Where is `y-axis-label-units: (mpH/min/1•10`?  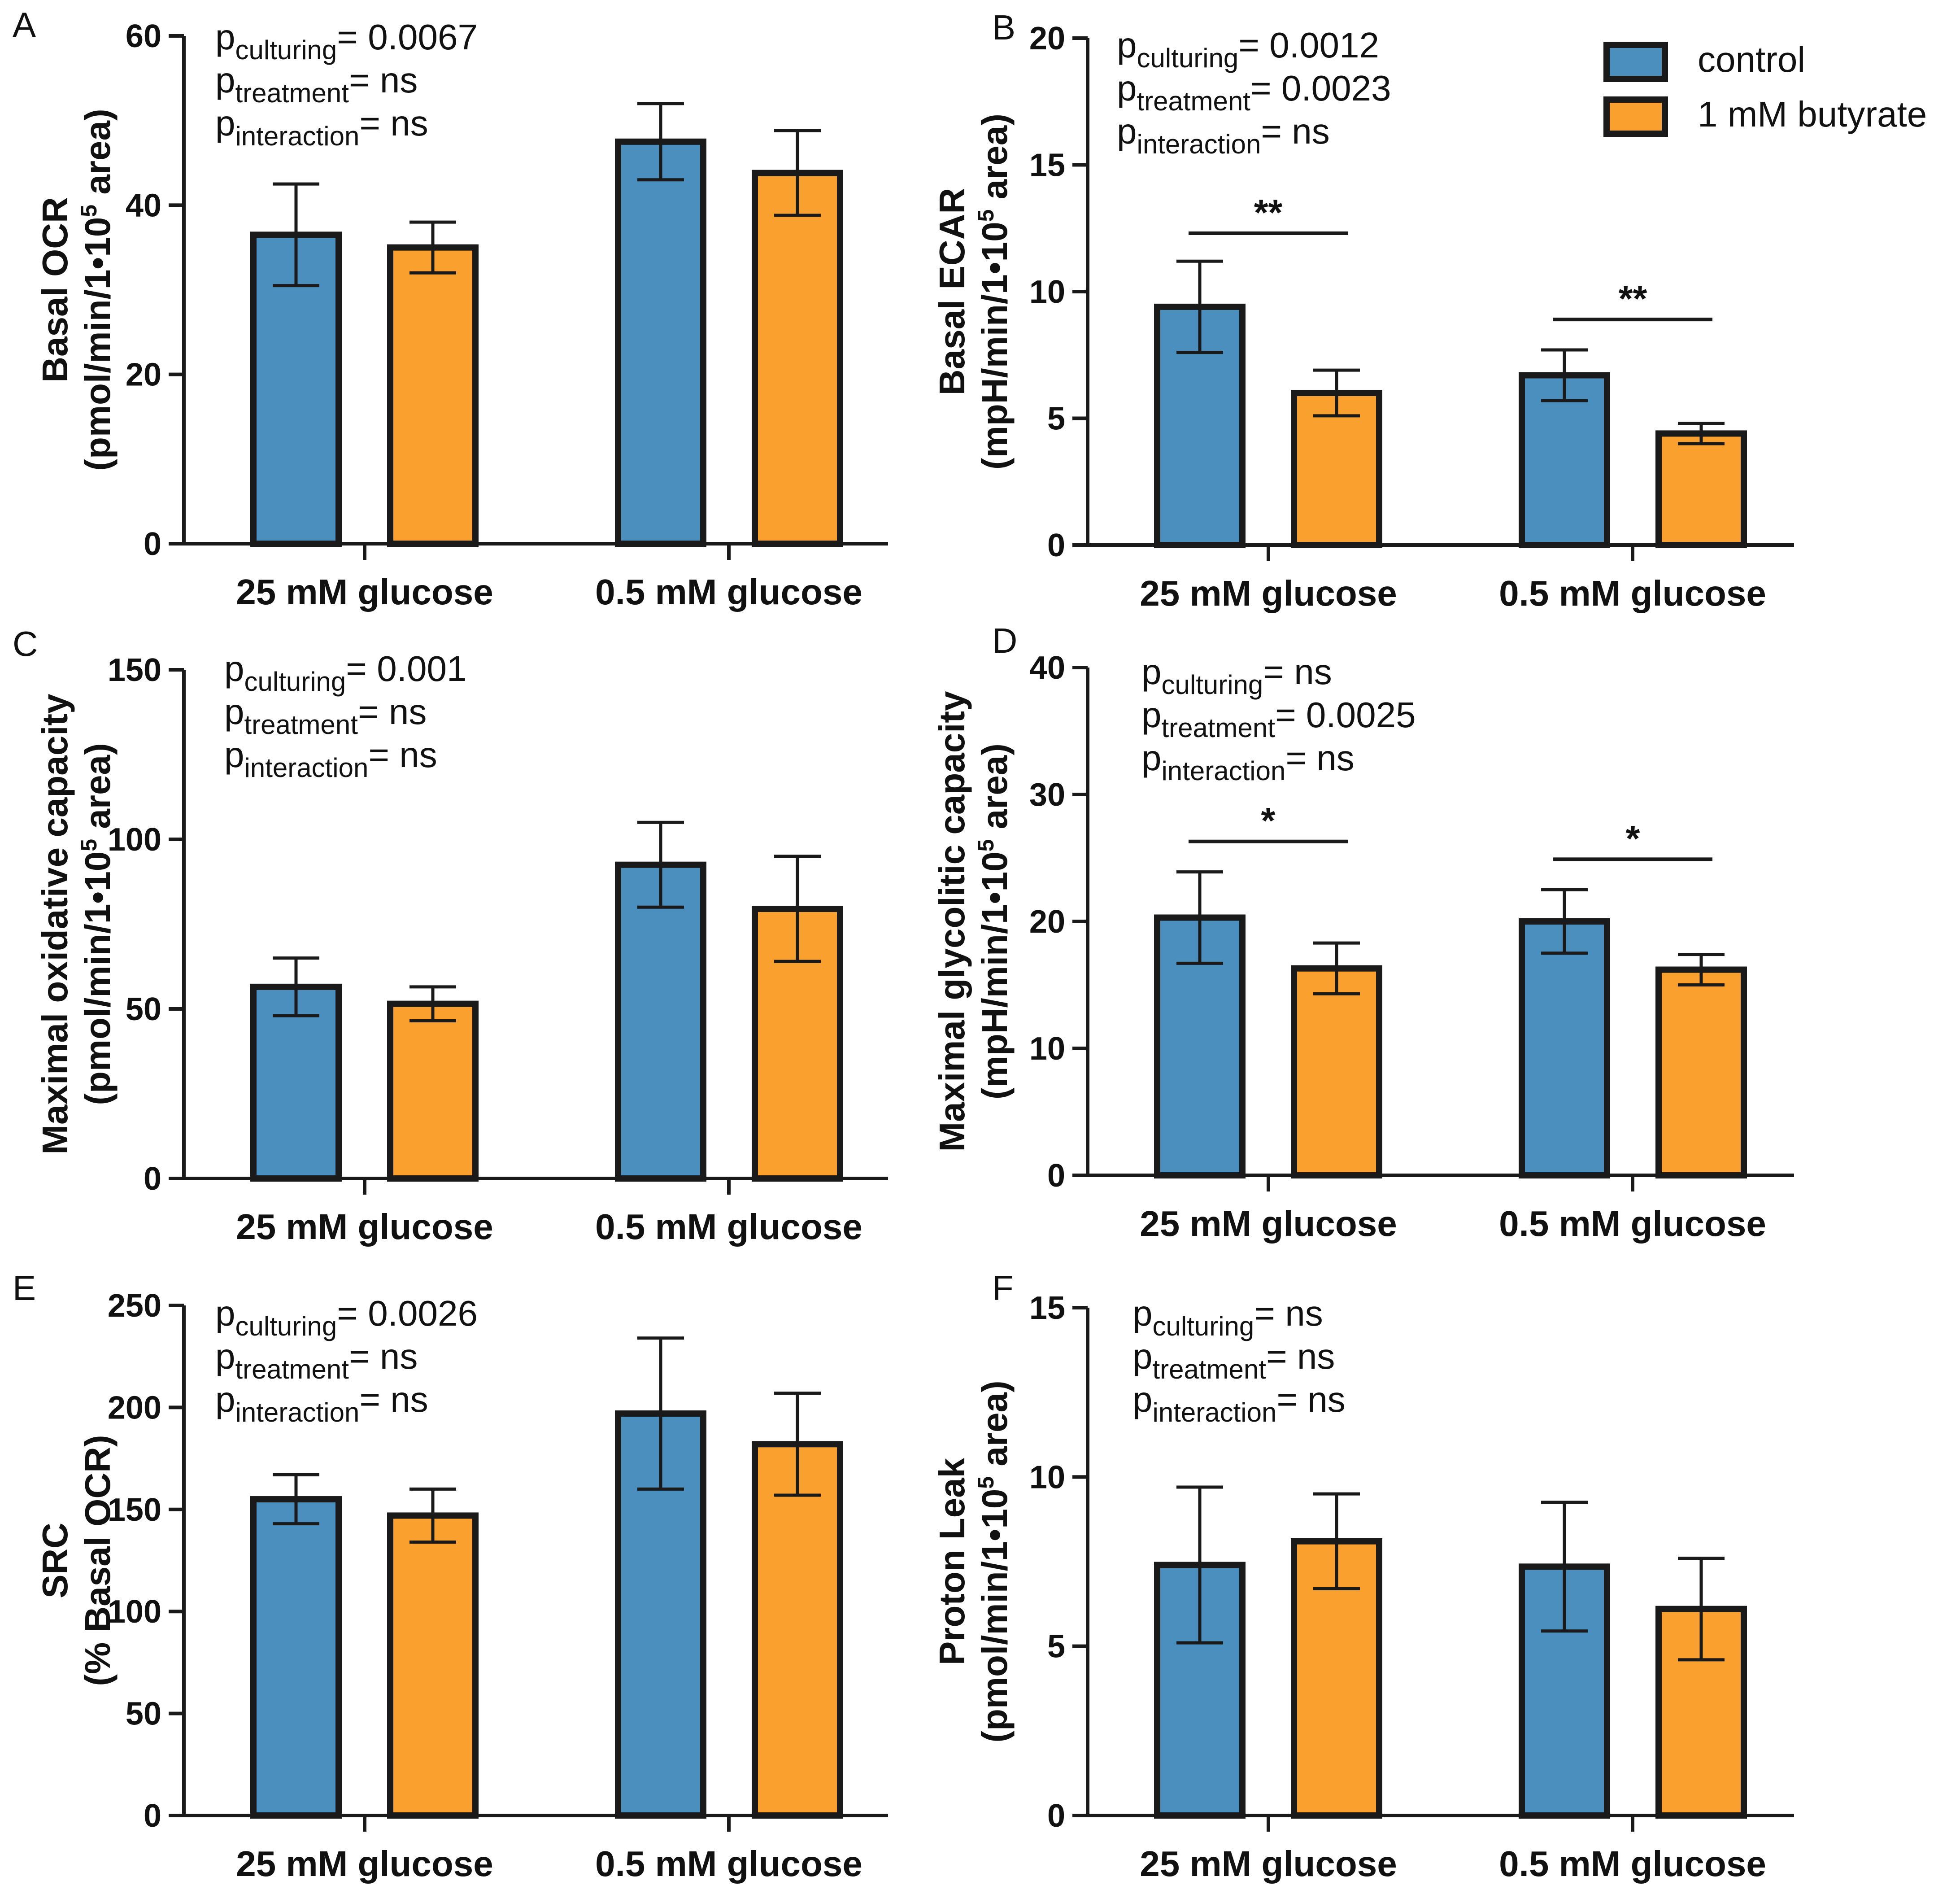 y-axis-label-units: (mpH/min/1•10 is located at coordinates (995, 346).